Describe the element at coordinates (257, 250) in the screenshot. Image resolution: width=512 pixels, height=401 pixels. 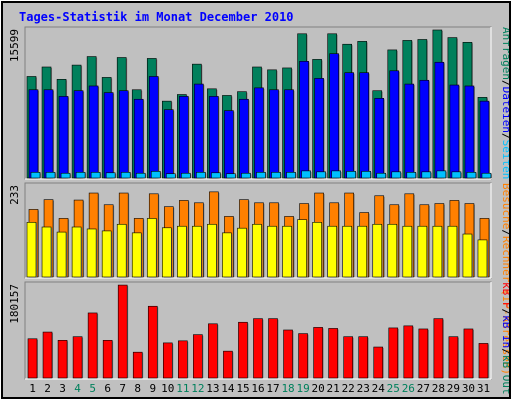
I see `bar-rechner-ip-adressen--day-16` at that location.